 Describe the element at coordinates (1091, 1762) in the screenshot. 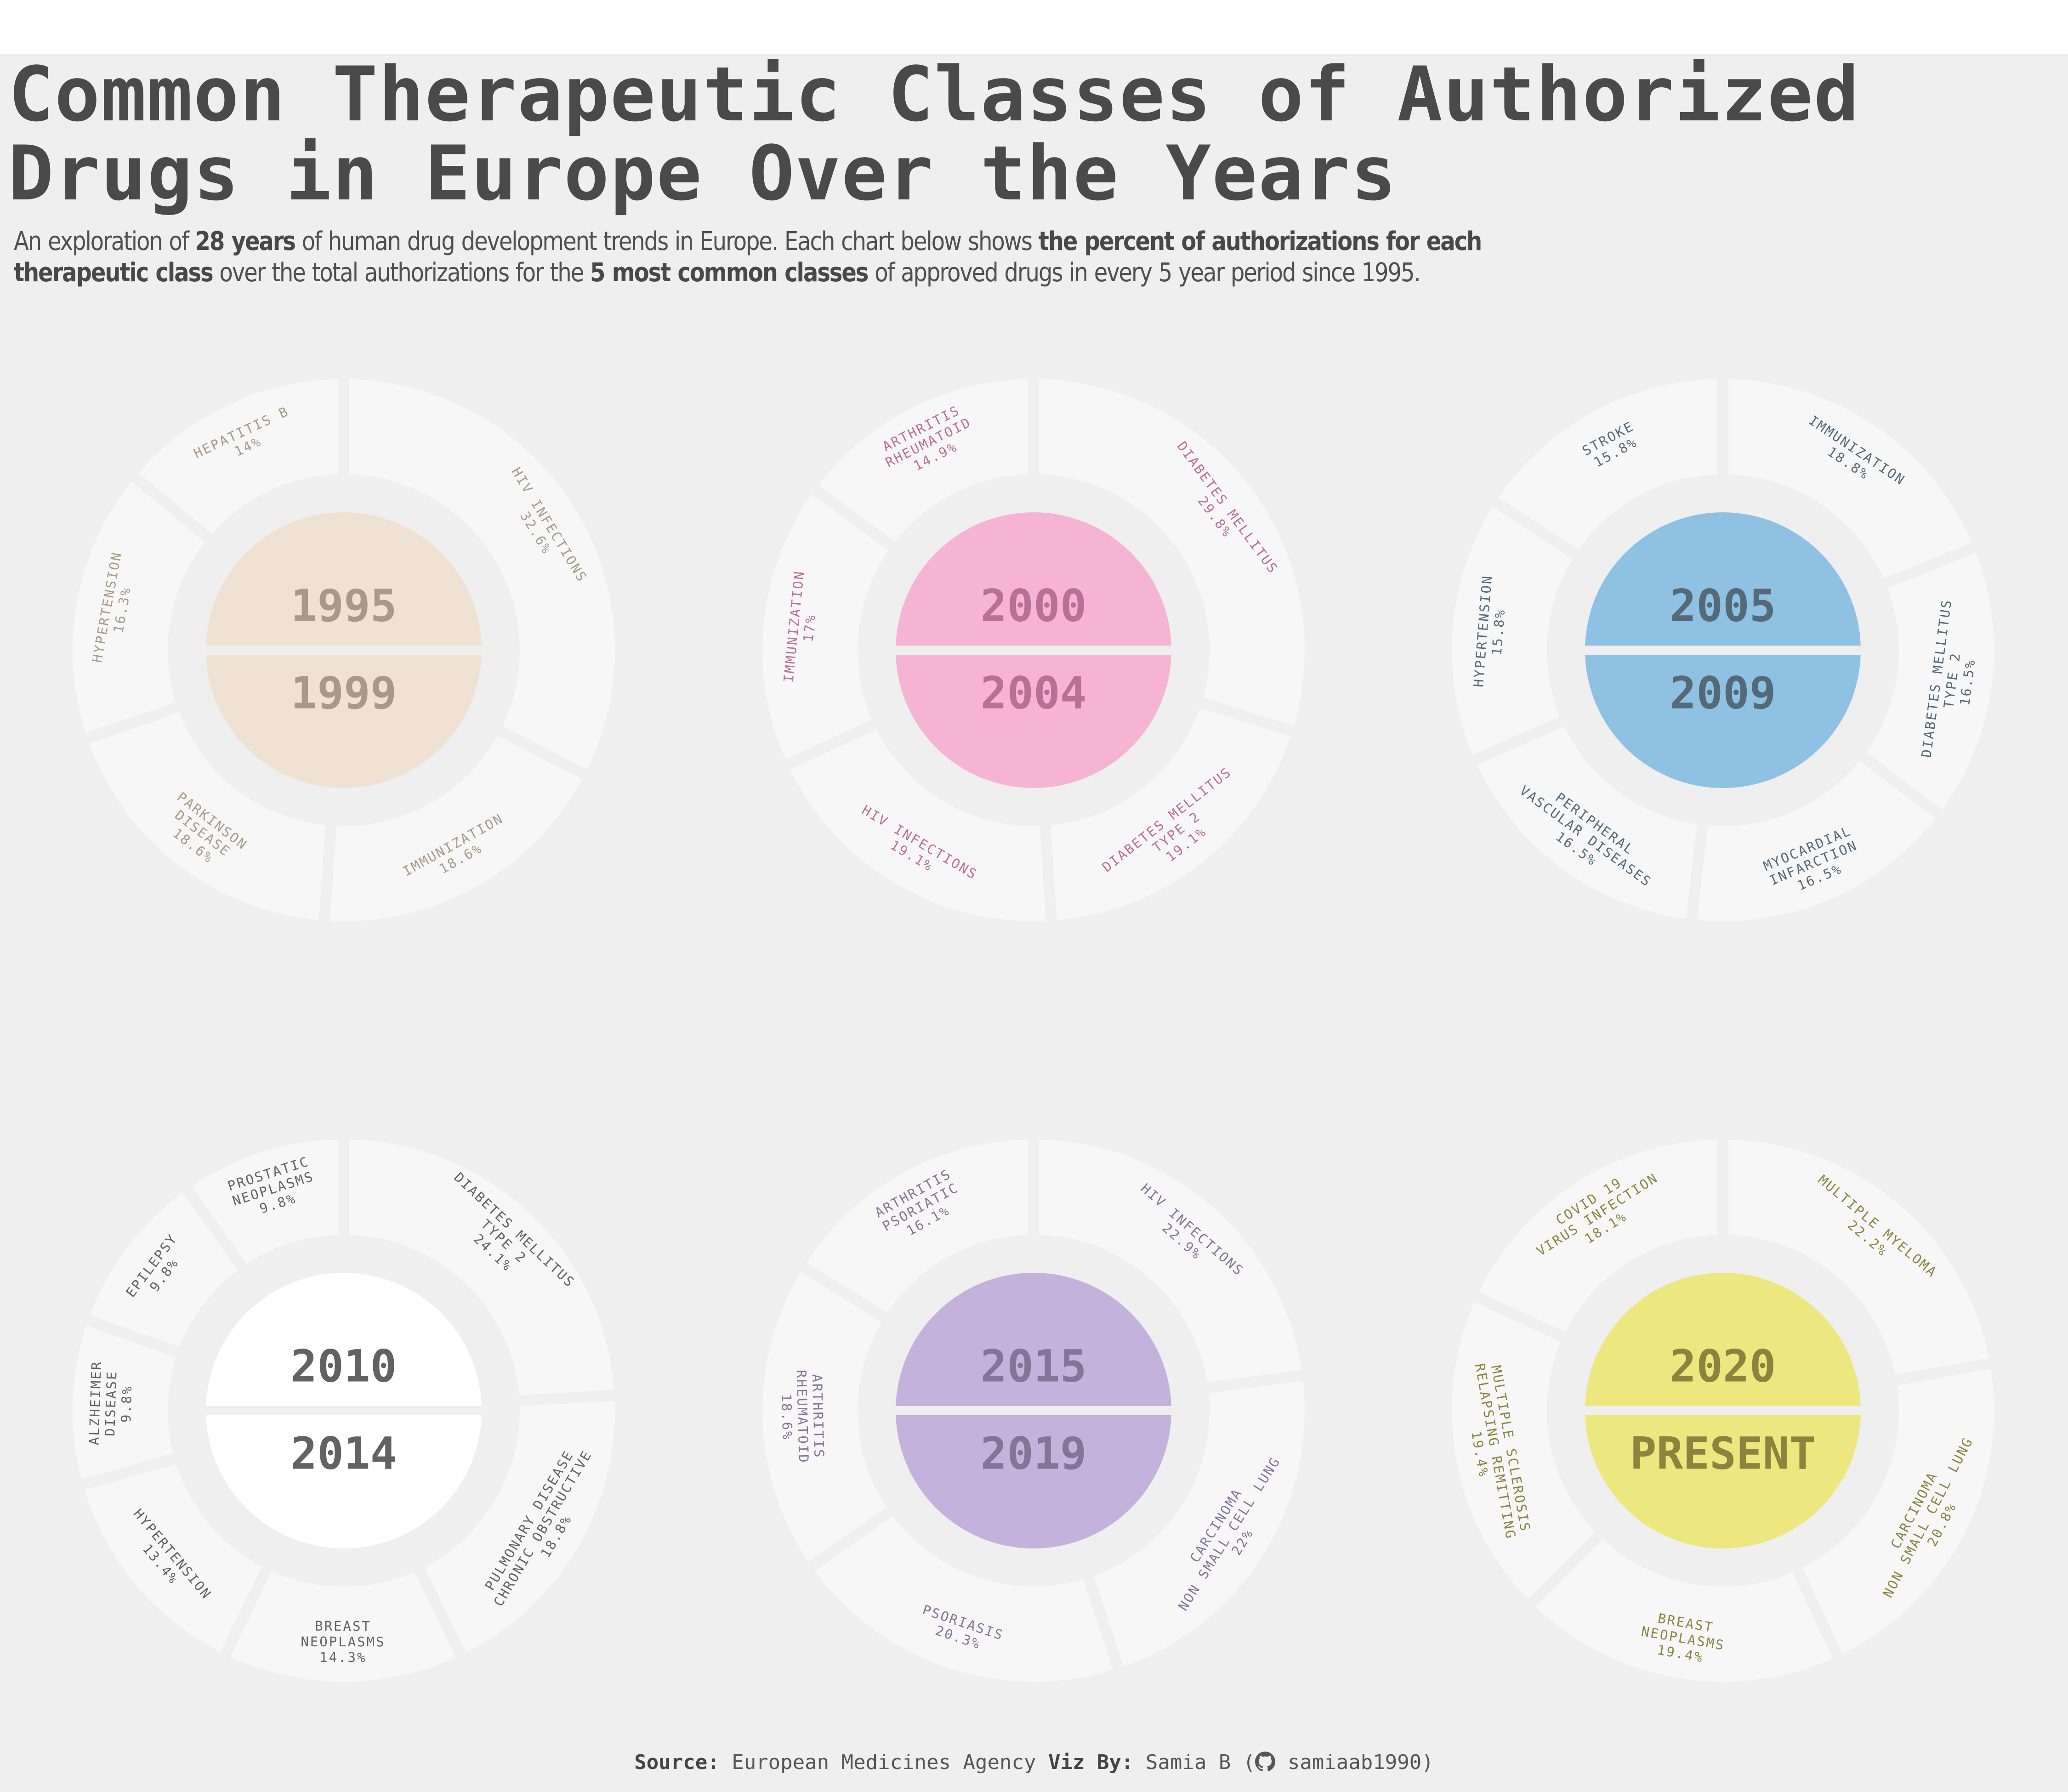

I see `viz-by-label: Viz By:` at that location.